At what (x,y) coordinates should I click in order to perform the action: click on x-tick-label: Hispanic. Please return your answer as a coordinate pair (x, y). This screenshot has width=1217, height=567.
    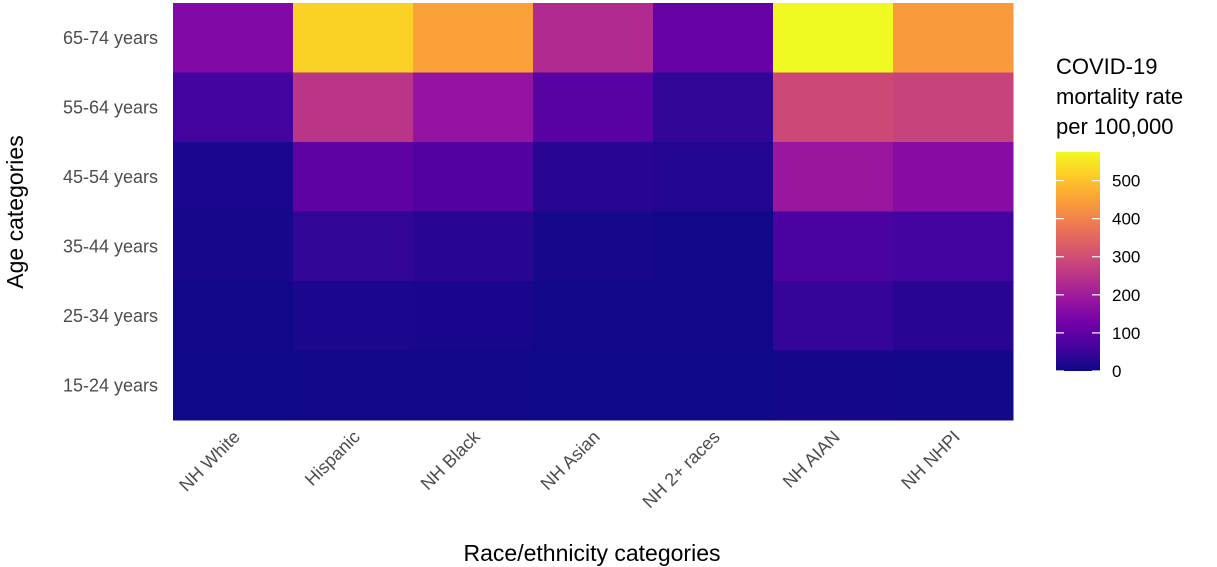
    Looking at the image, I should click on (332, 458).